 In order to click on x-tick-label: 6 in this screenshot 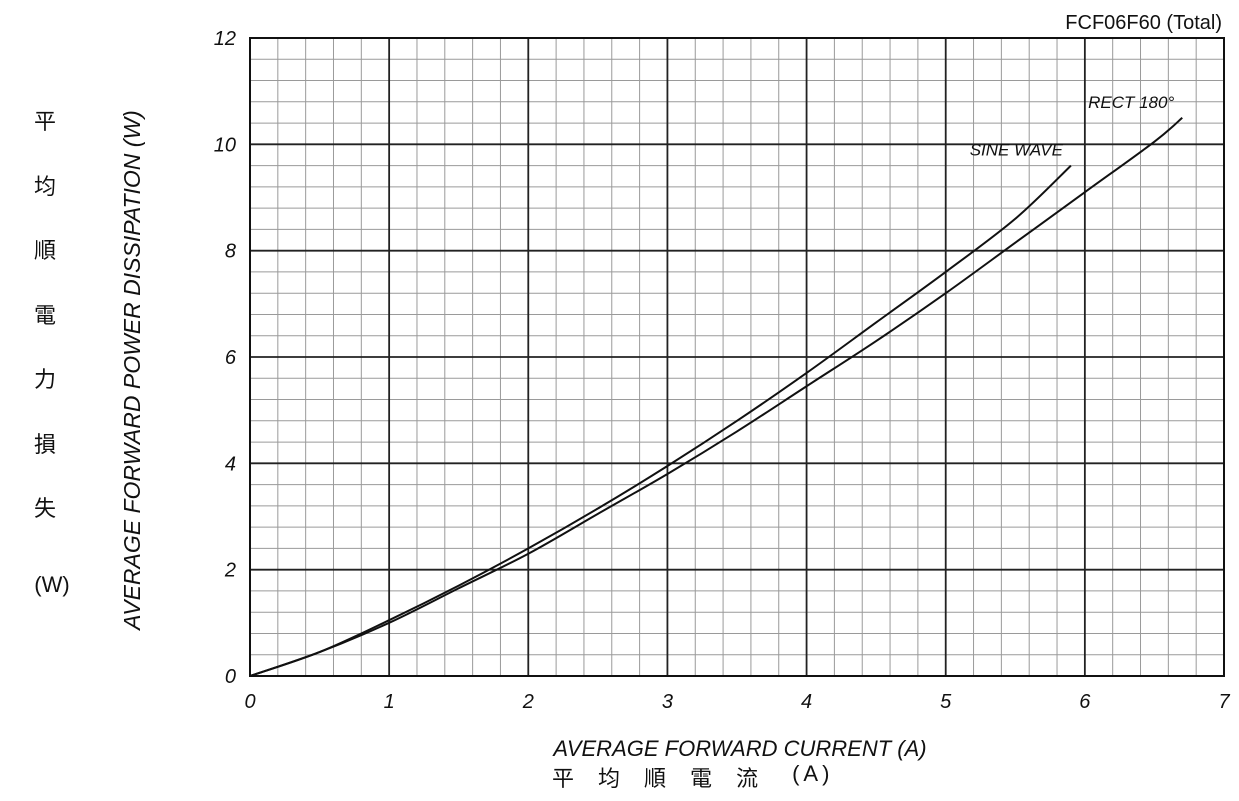, I will do `click(1085, 702)`.